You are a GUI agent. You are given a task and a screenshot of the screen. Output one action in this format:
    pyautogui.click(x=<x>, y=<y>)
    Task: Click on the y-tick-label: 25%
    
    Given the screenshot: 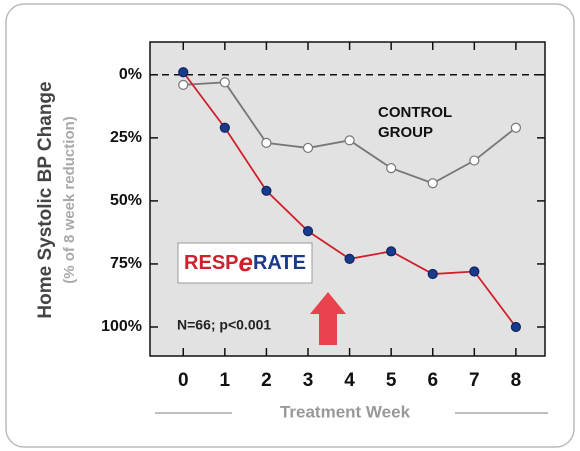 What is the action you would take?
    pyautogui.click(x=126, y=137)
    